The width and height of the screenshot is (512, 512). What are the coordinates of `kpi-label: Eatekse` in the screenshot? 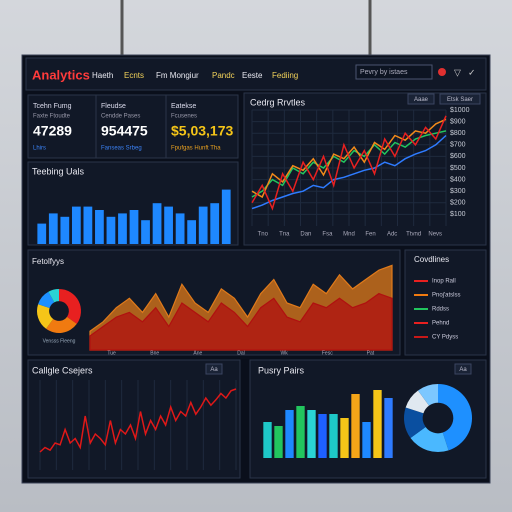 It's located at (183, 106).